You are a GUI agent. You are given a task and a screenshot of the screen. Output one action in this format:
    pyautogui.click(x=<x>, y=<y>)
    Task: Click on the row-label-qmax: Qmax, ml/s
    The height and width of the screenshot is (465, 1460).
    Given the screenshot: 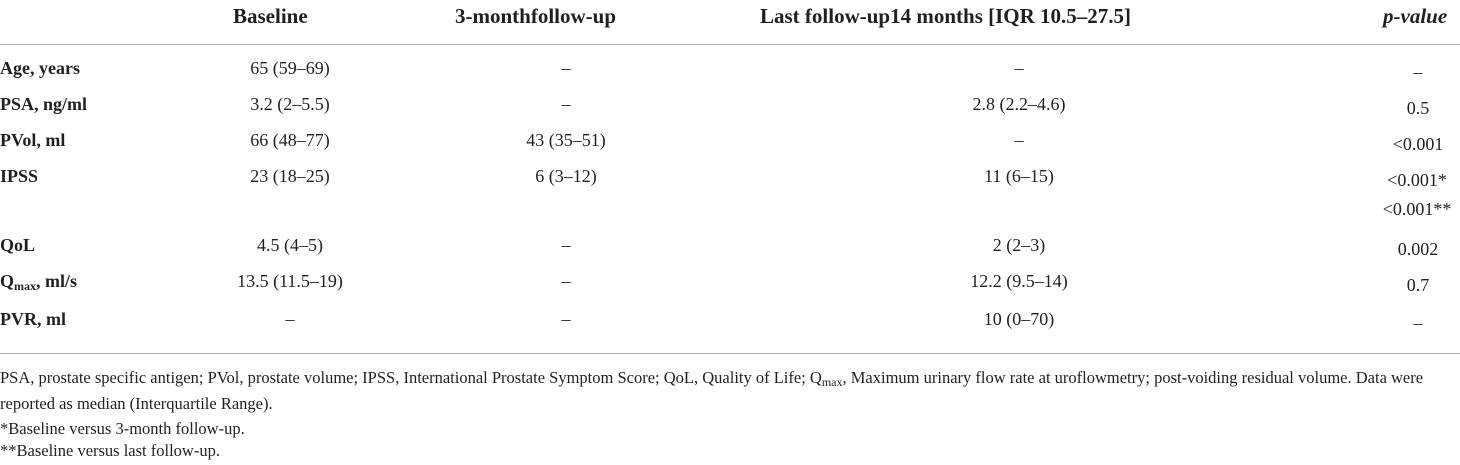 What is the action you would take?
    pyautogui.click(x=38, y=282)
    